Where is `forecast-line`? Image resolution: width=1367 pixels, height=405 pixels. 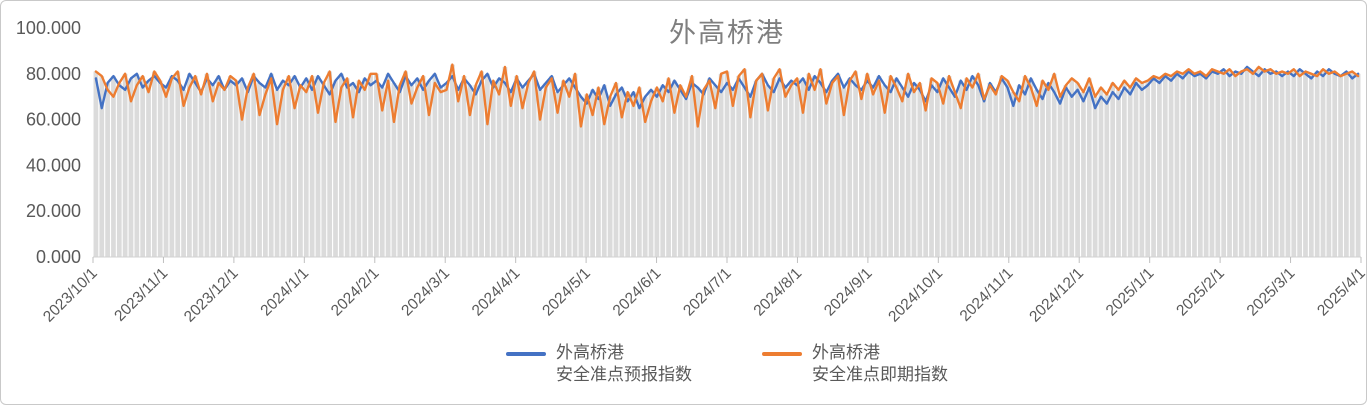 forecast-line is located at coordinates (727, 87).